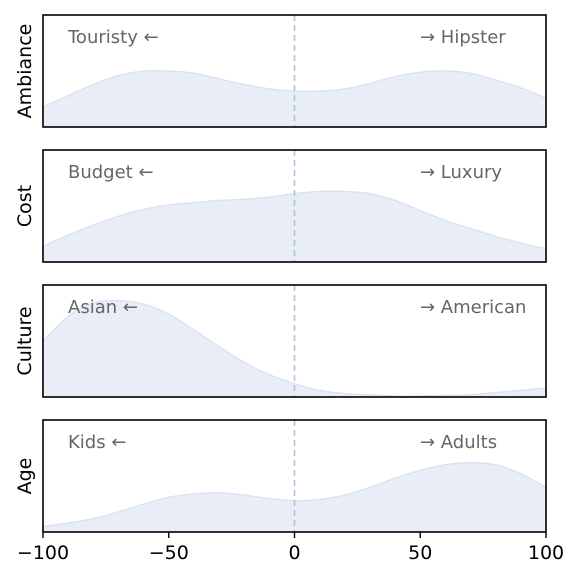 The height and width of the screenshot is (582, 582). What do you see at coordinates (25, 476) in the screenshot?
I see `y-axis-label: Age` at bounding box center [25, 476].